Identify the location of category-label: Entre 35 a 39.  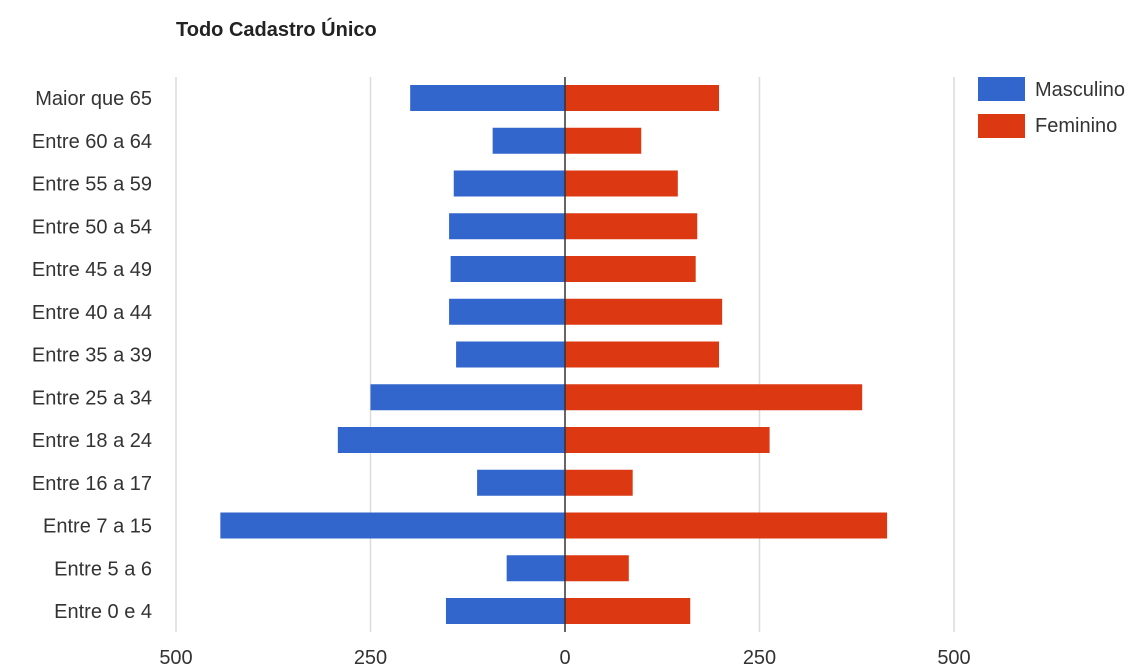
(92, 356).